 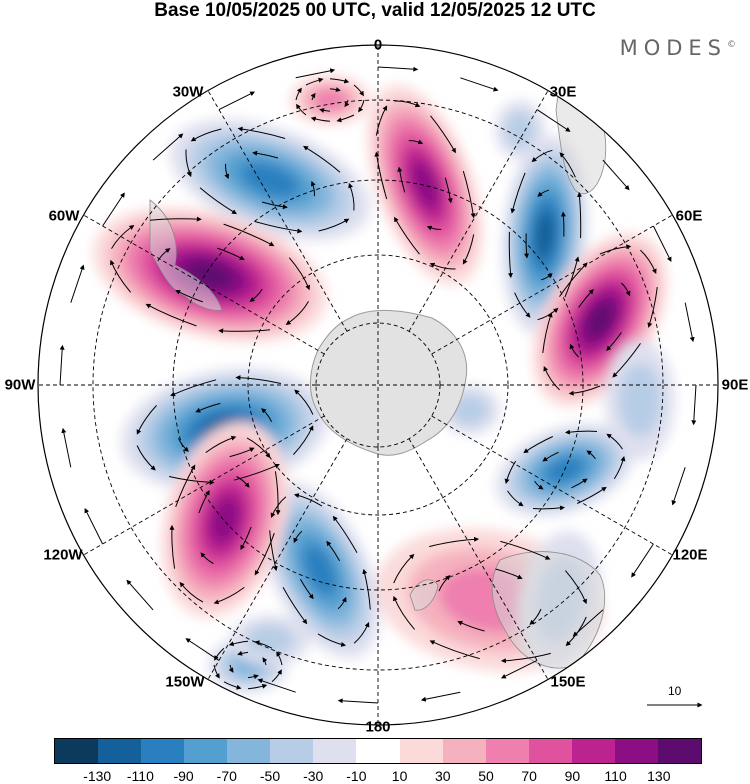 I want to click on lon-label-180: 180, so click(x=378, y=727).